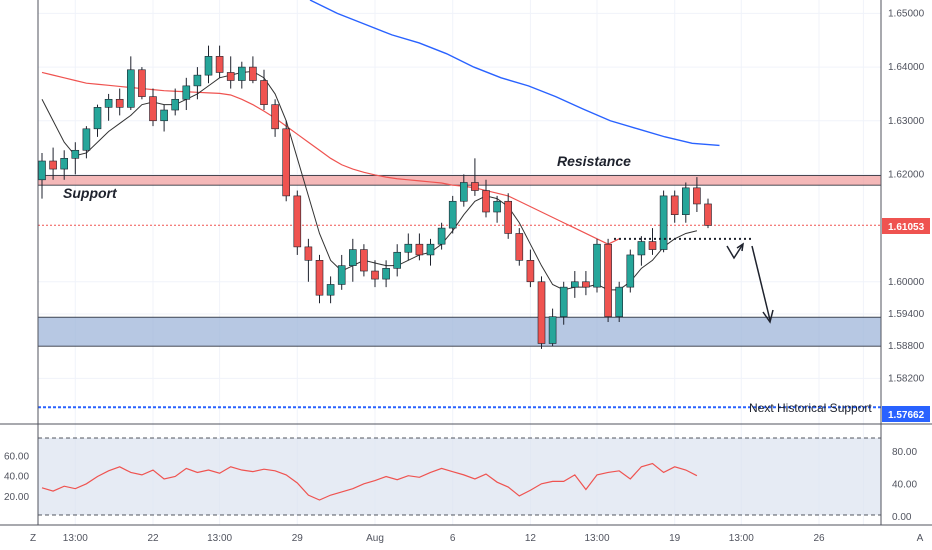  I want to click on price-tick-label: 1.59400, so click(906, 314).